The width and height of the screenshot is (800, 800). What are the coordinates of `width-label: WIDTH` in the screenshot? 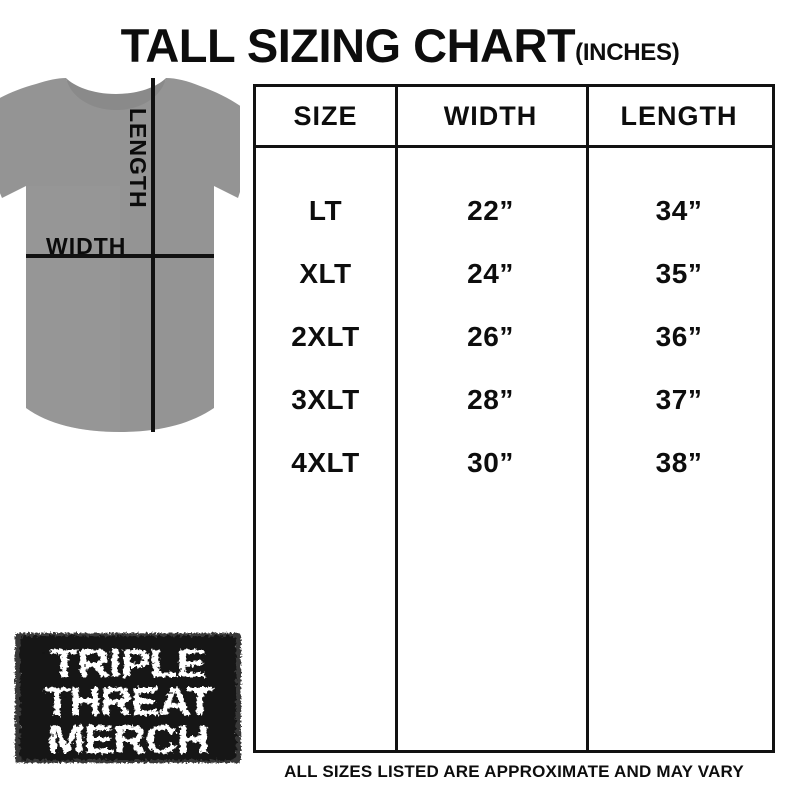 It's located at (86, 246).